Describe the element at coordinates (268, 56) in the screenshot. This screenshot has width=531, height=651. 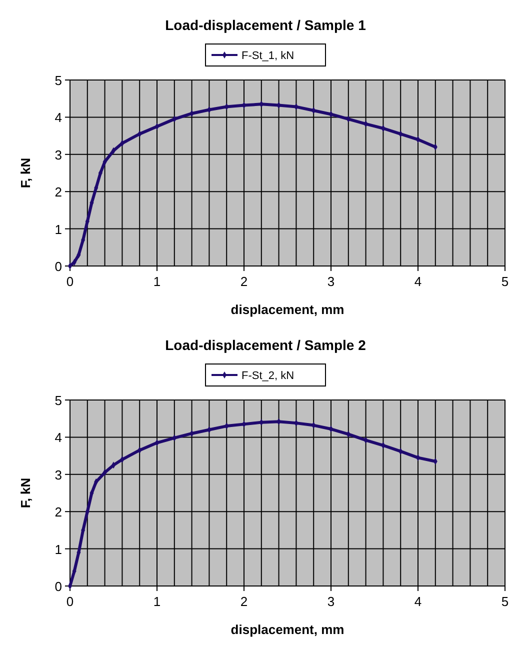
I see `legend-label: F-St_1, kN` at that location.